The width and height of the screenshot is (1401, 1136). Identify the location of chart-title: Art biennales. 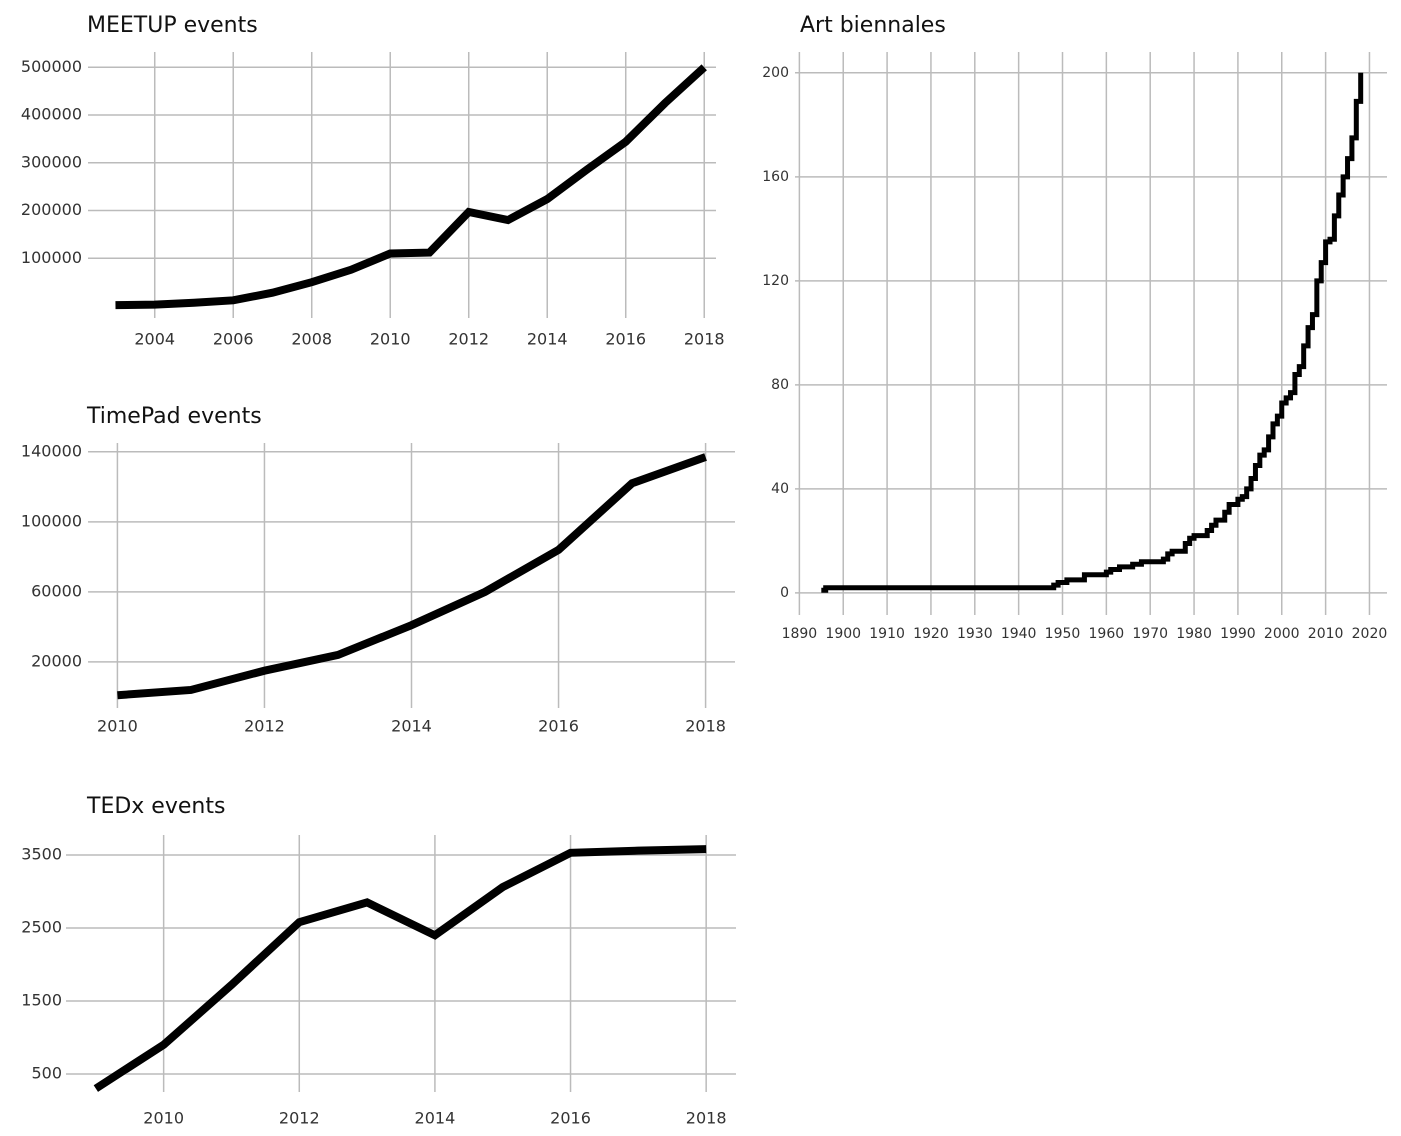
(873, 25).